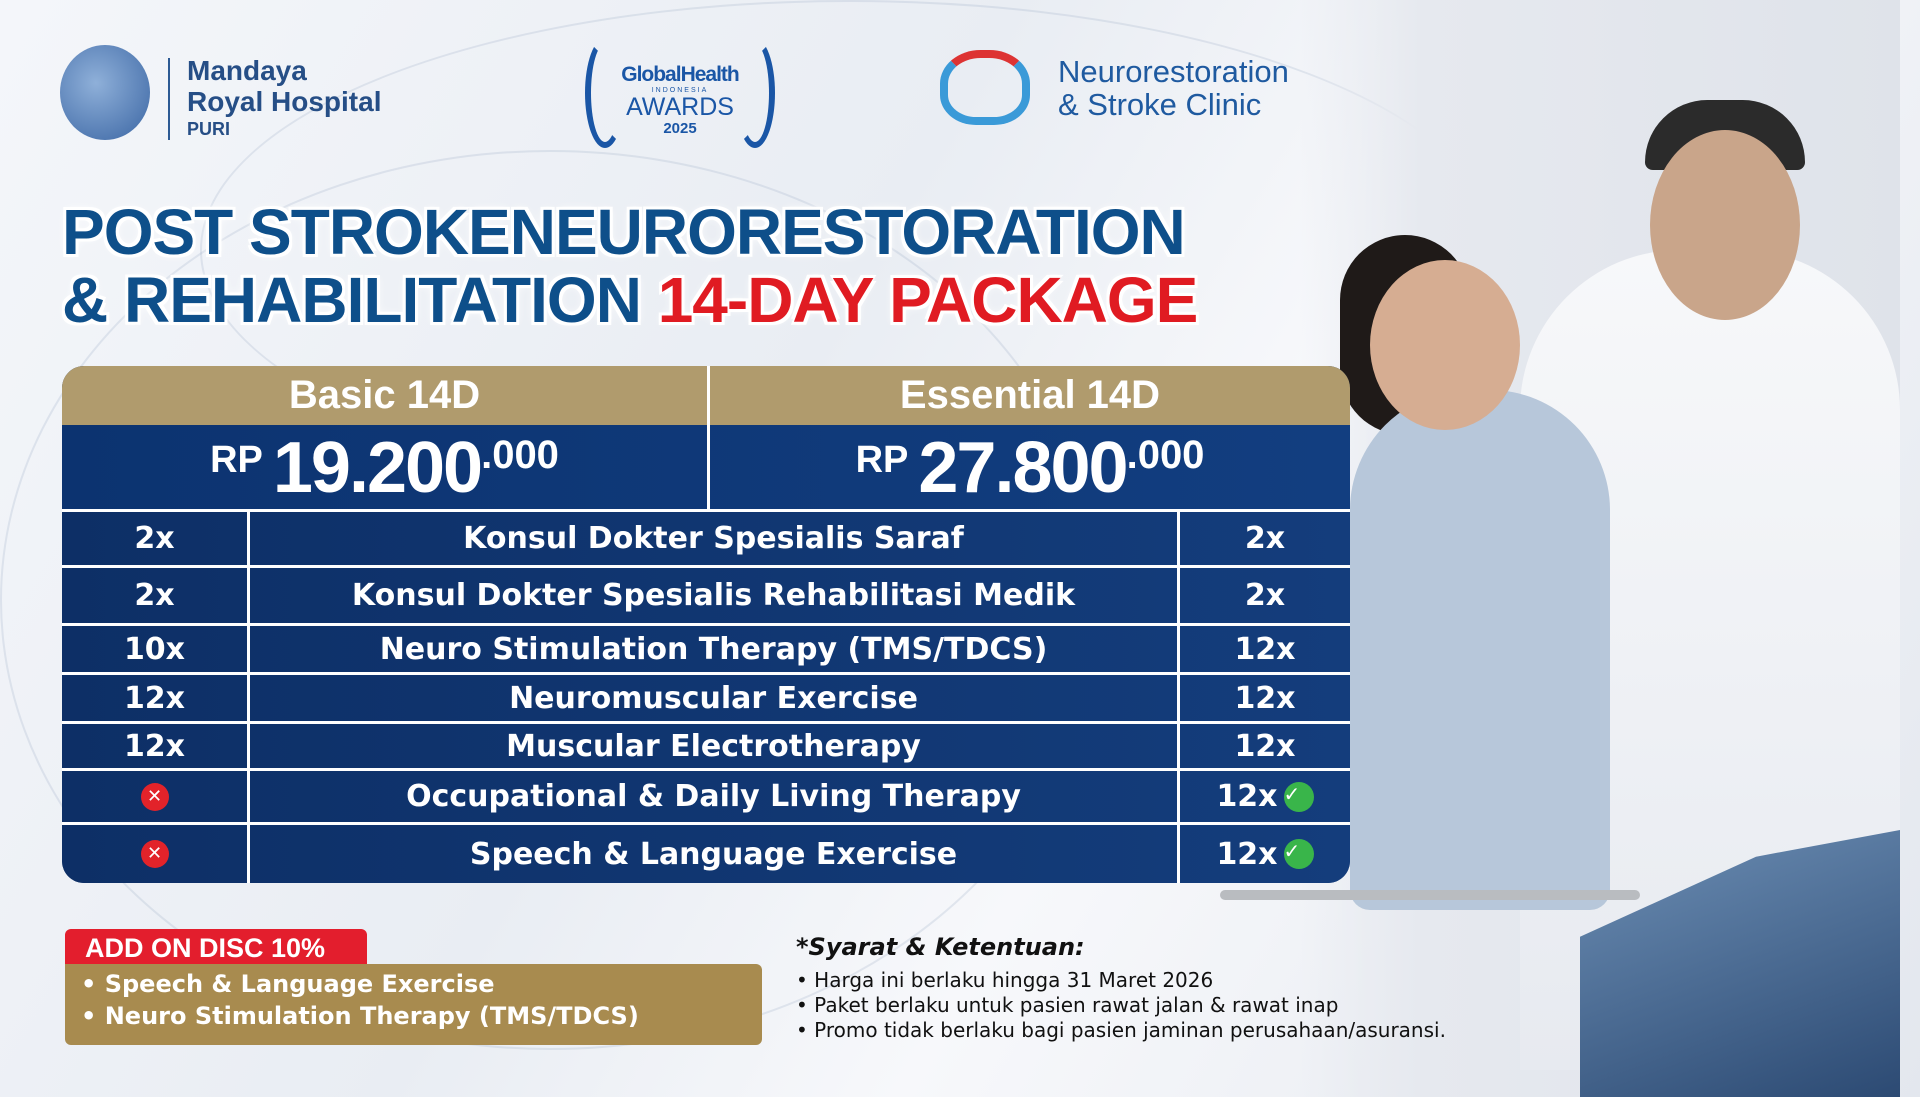 The image size is (1920, 1097). I want to click on table-row: 12x Neuromuscular Exercise 12x, so click(706, 699).